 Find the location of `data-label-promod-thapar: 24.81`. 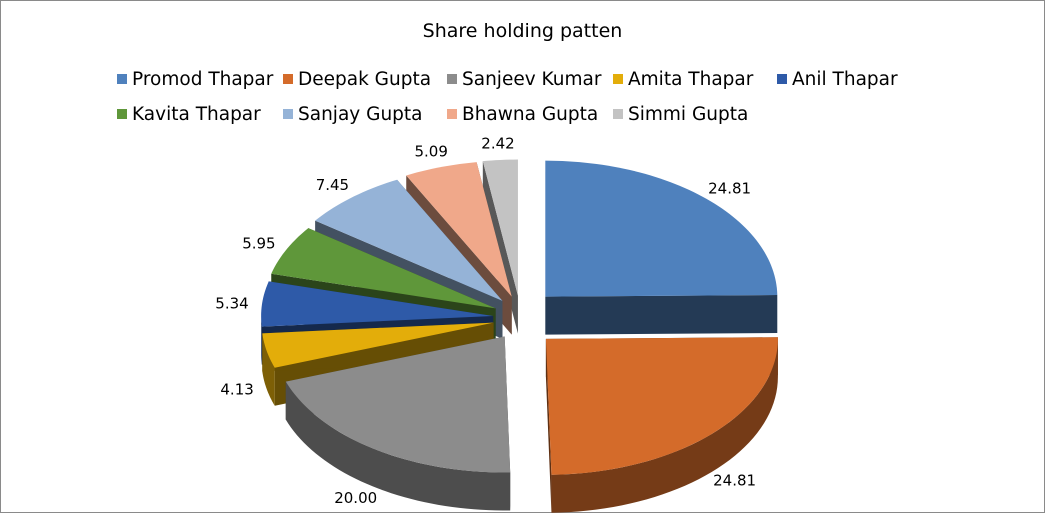

data-label-promod-thapar: 24.81 is located at coordinates (729, 188).